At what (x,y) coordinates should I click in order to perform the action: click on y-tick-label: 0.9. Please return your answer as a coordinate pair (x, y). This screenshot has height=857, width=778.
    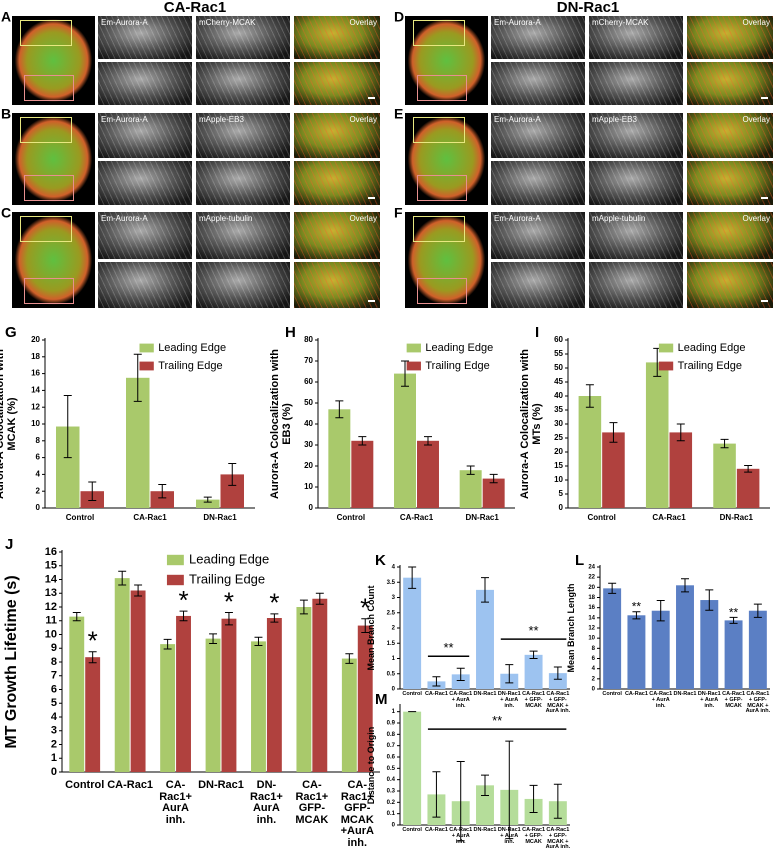
    Looking at the image, I should click on (391, 724).